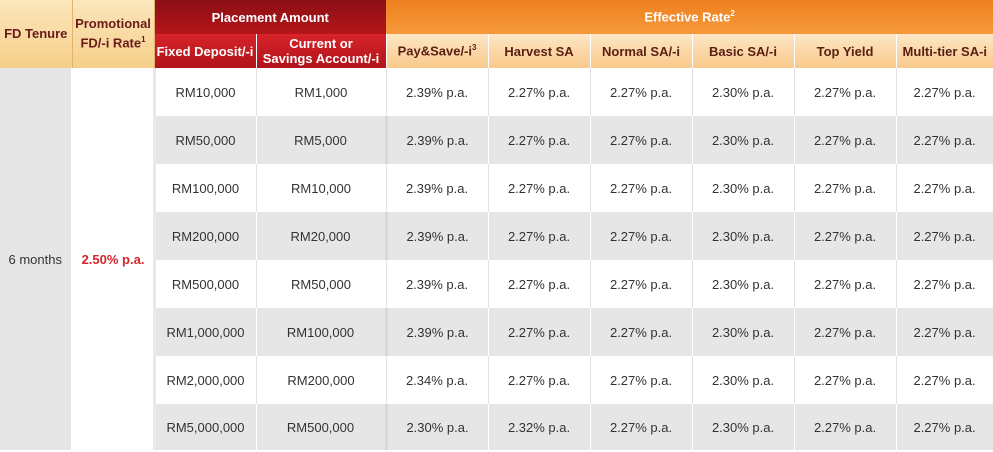 The width and height of the screenshot is (993, 452). I want to click on sa-amount-cell: RM5,000, so click(322, 140).